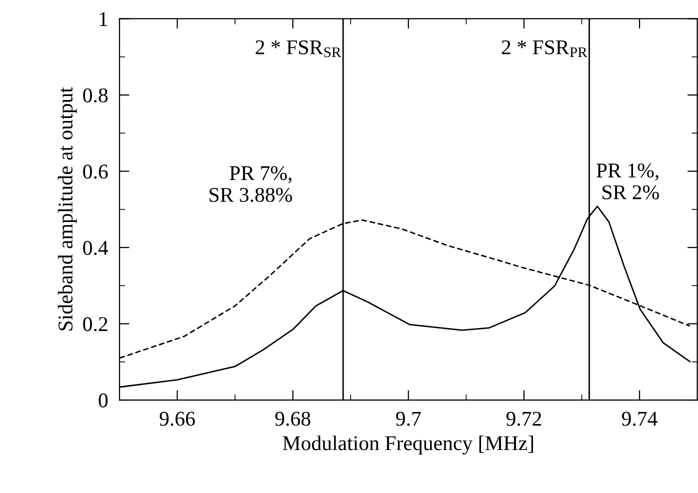 The width and height of the screenshot is (698, 493). I want to click on y-tick-label: 1, so click(104, 19).